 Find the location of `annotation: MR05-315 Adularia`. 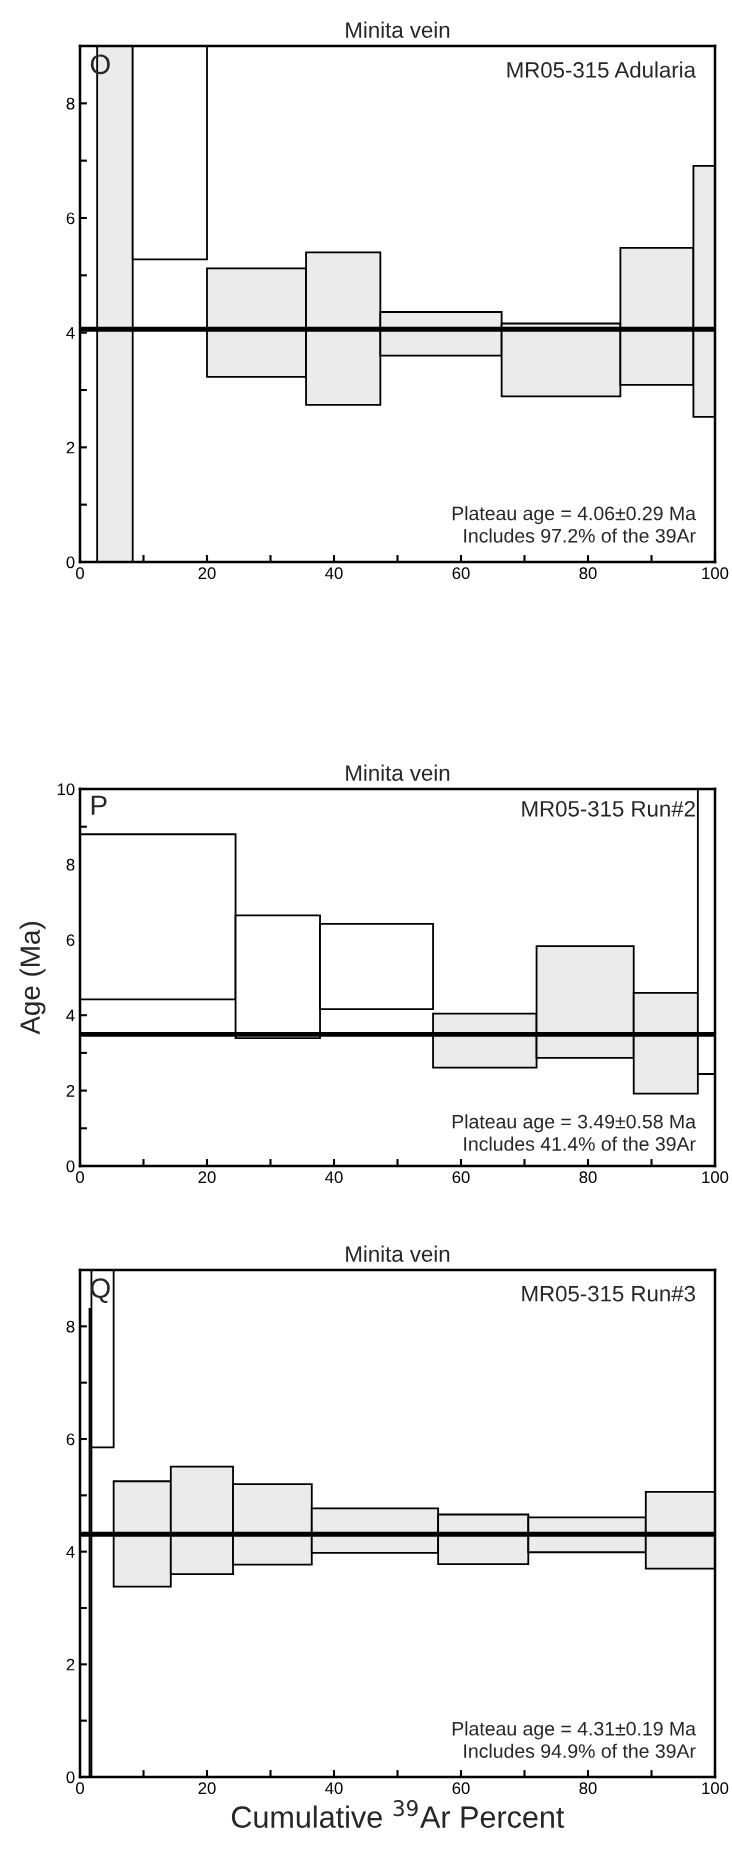

annotation: MR05-315 Adularia is located at coordinates (601, 69).